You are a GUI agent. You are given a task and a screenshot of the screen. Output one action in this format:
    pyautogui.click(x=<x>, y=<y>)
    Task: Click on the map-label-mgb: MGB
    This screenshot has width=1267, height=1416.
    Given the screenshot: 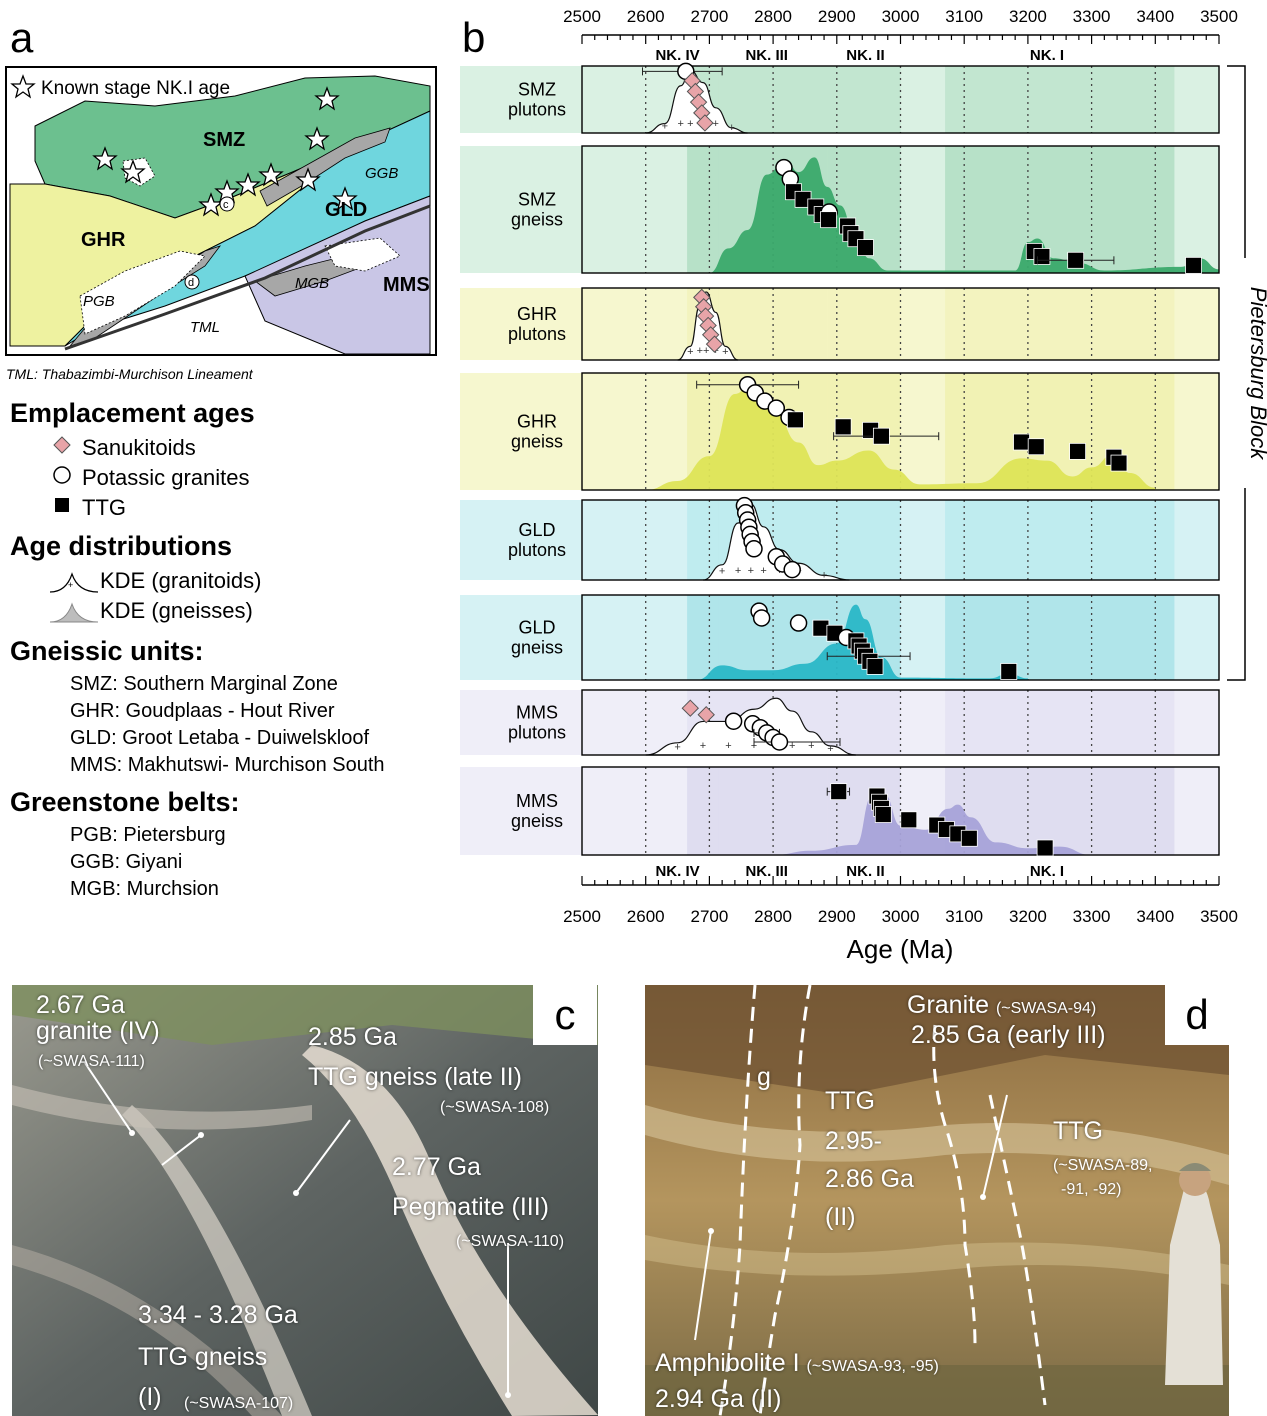 What is the action you would take?
    pyautogui.click(x=312, y=283)
    